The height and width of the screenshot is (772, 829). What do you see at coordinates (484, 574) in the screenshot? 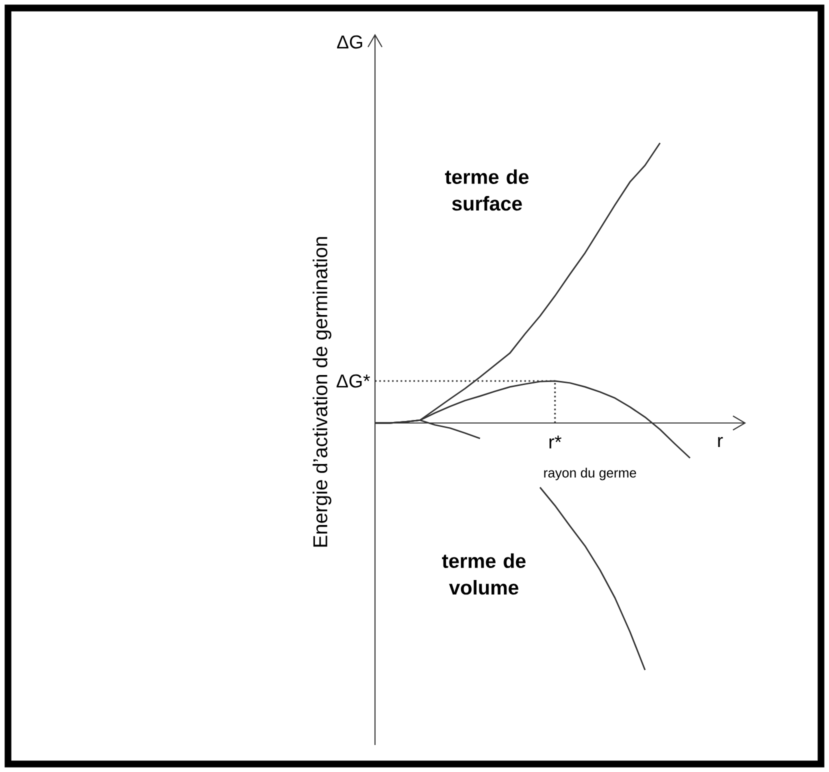
I see `annotation: terme de volume` at bounding box center [484, 574].